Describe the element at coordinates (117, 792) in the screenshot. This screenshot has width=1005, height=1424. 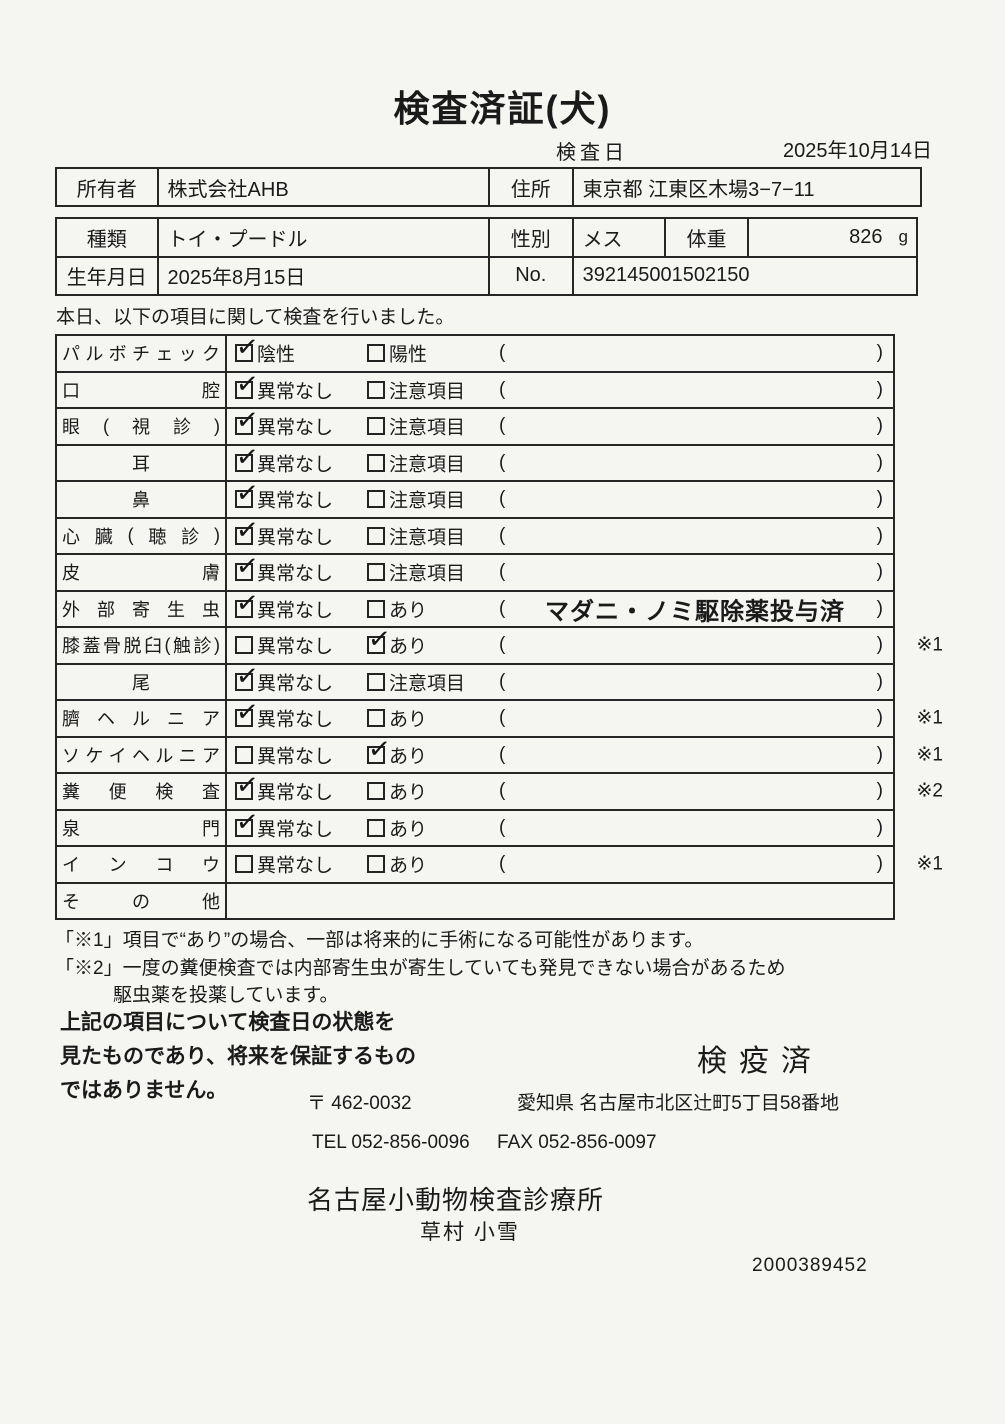
I see `item-label-char: 便` at that location.